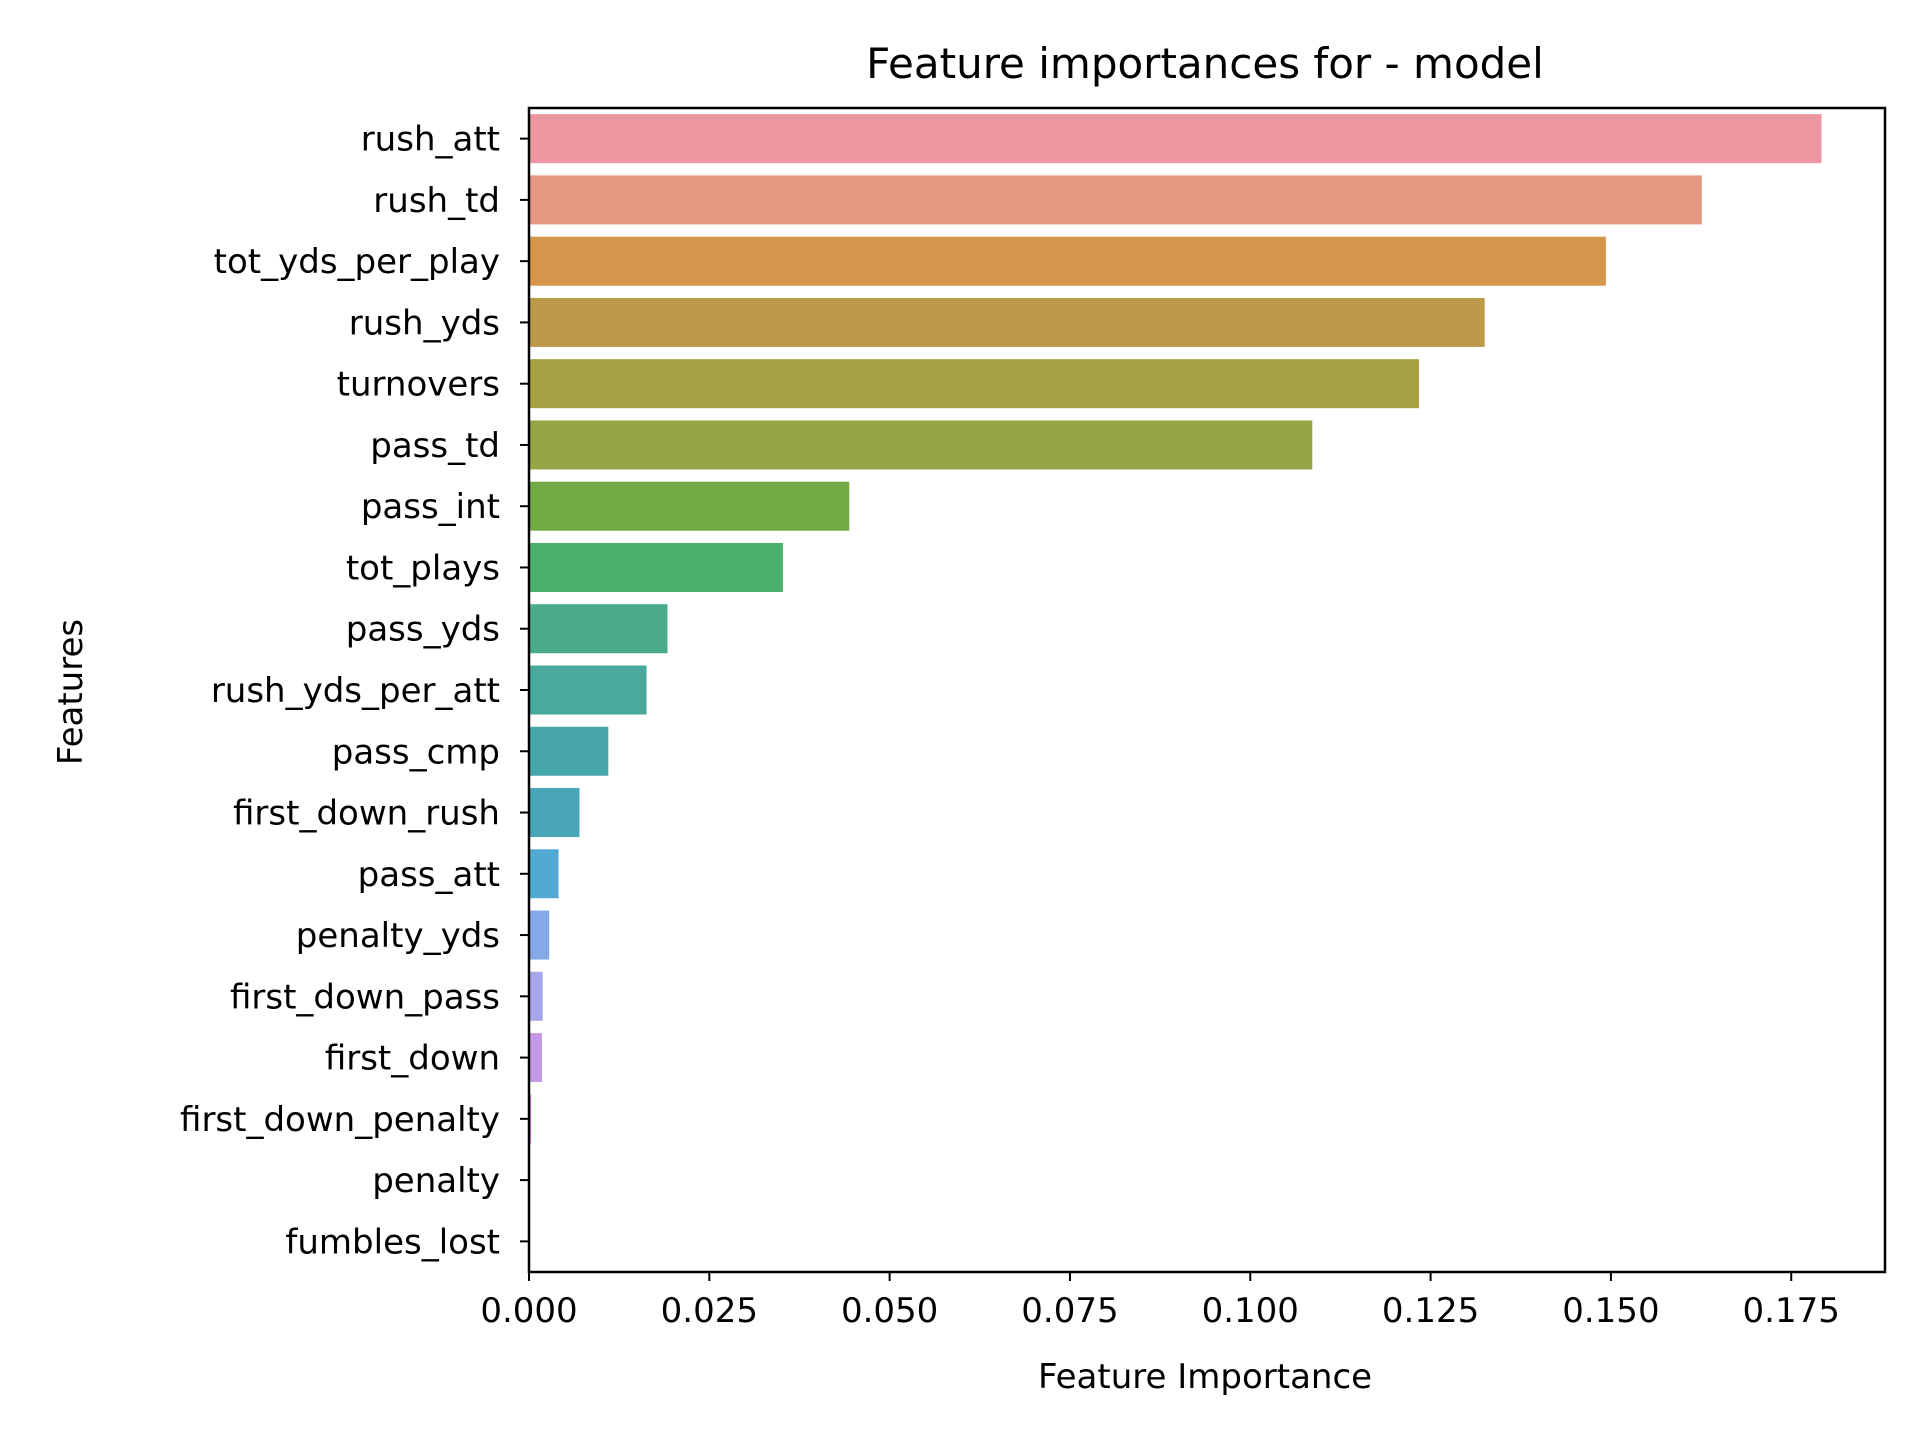 The width and height of the screenshot is (1920, 1440). I want to click on x-tick-label: 0.050, so click(889, 1311).